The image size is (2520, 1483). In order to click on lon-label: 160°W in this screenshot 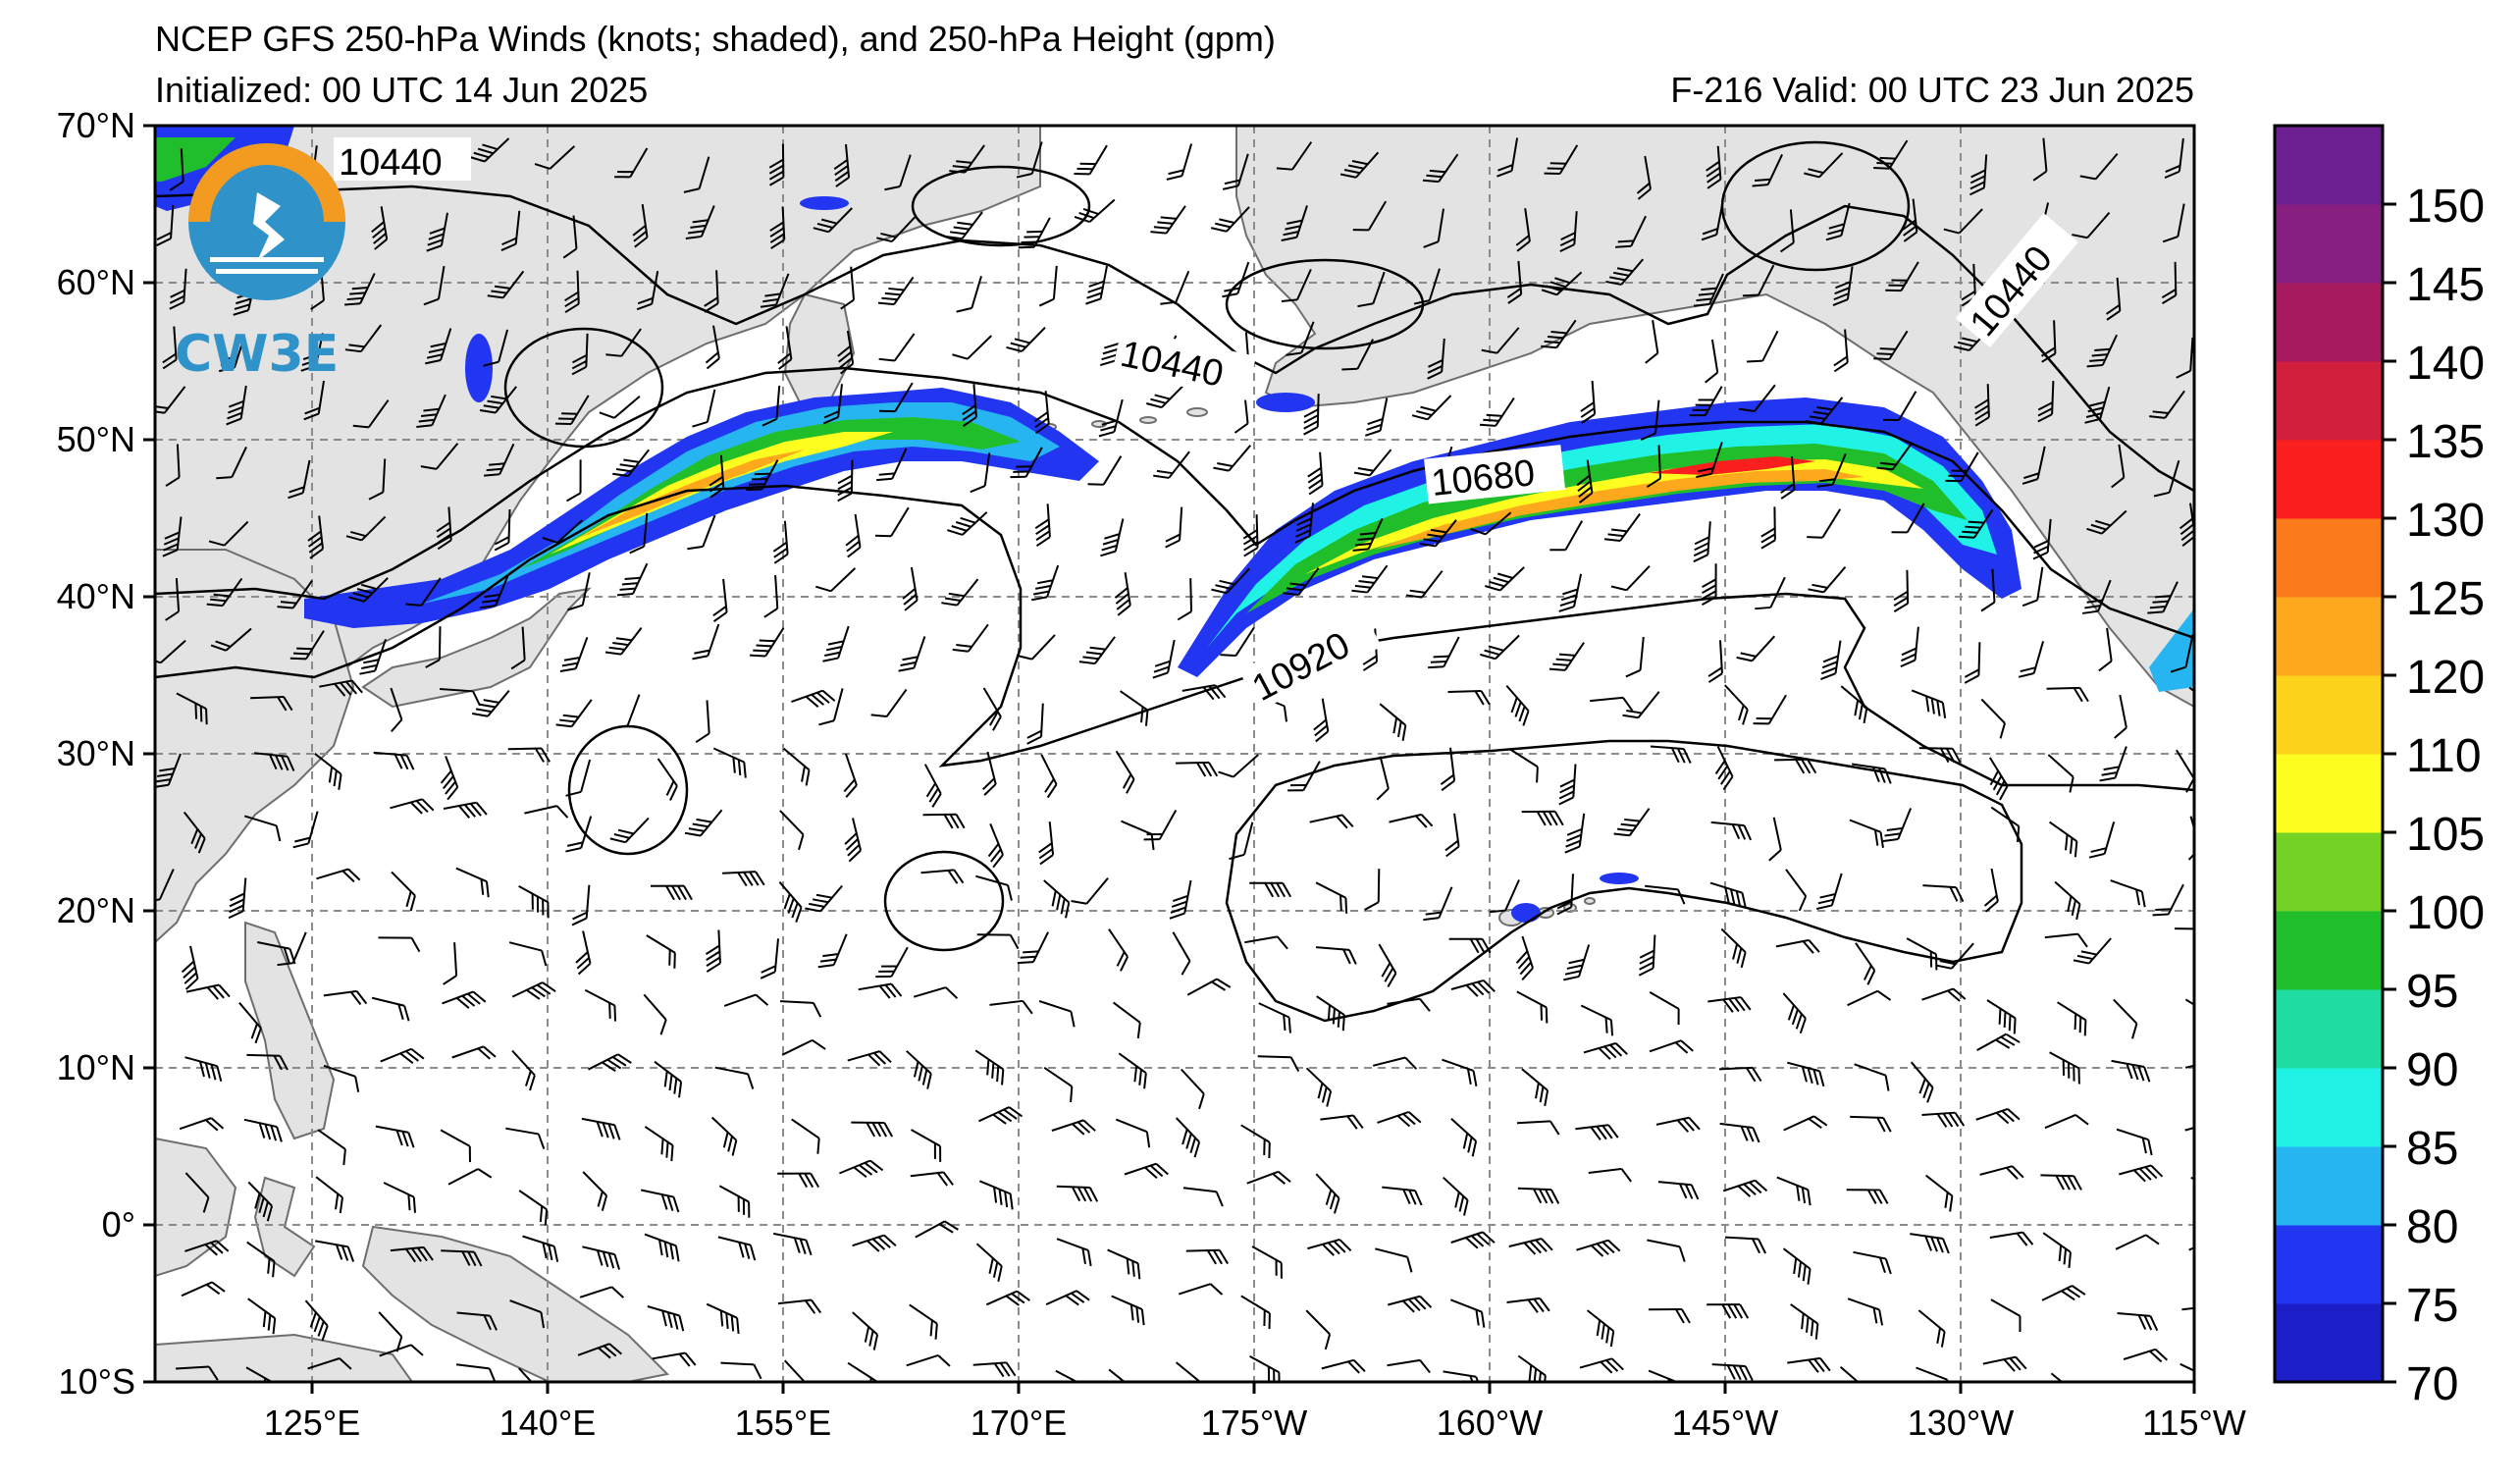, I will do `click(1490, 1423)`.